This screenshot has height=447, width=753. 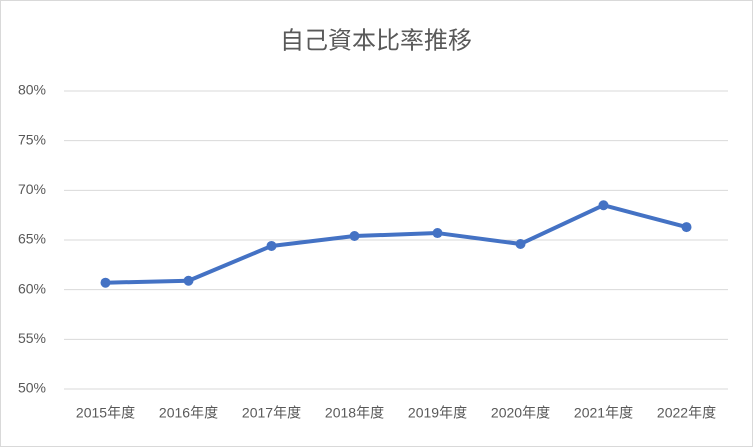 I want to click on x-tick-label: 2020年度, so click(x=520, y=413).